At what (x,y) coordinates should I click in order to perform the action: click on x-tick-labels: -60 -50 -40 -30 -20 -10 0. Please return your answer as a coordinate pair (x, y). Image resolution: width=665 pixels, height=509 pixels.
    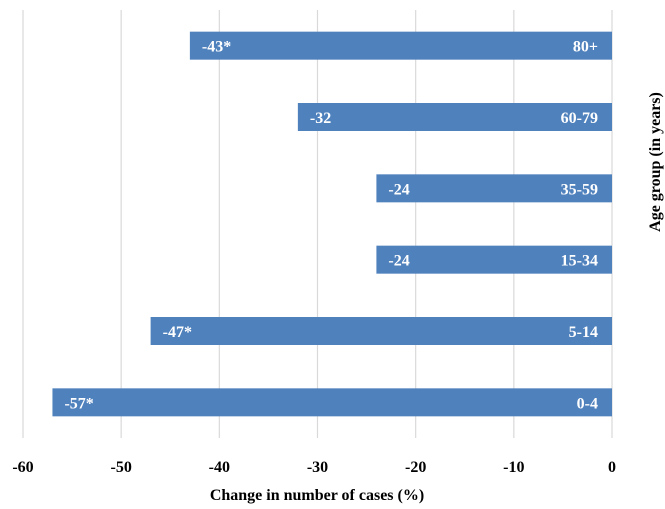
    Looking at the image, I should click on (314, 467).